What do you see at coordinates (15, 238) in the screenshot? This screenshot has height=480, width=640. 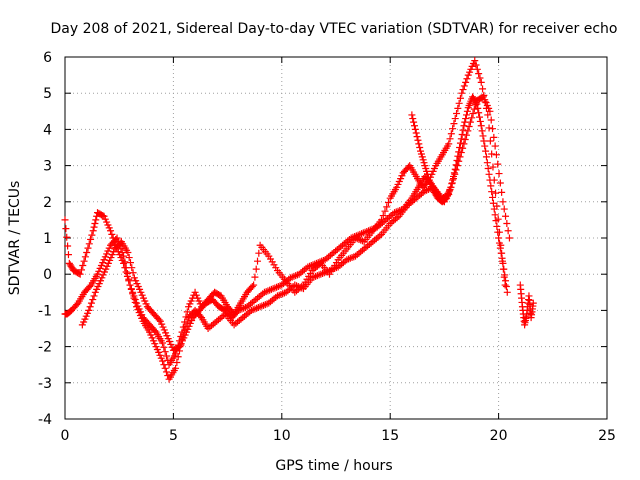 I see `y-axis-label: SDTVAR / TECUs` at bounding box center [15, 238].